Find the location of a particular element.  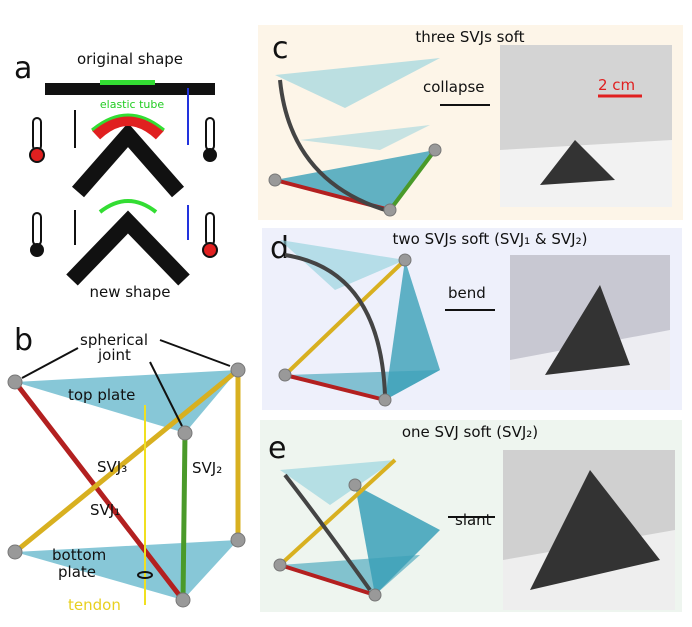

thermometers is located at coordinates (123, 187).